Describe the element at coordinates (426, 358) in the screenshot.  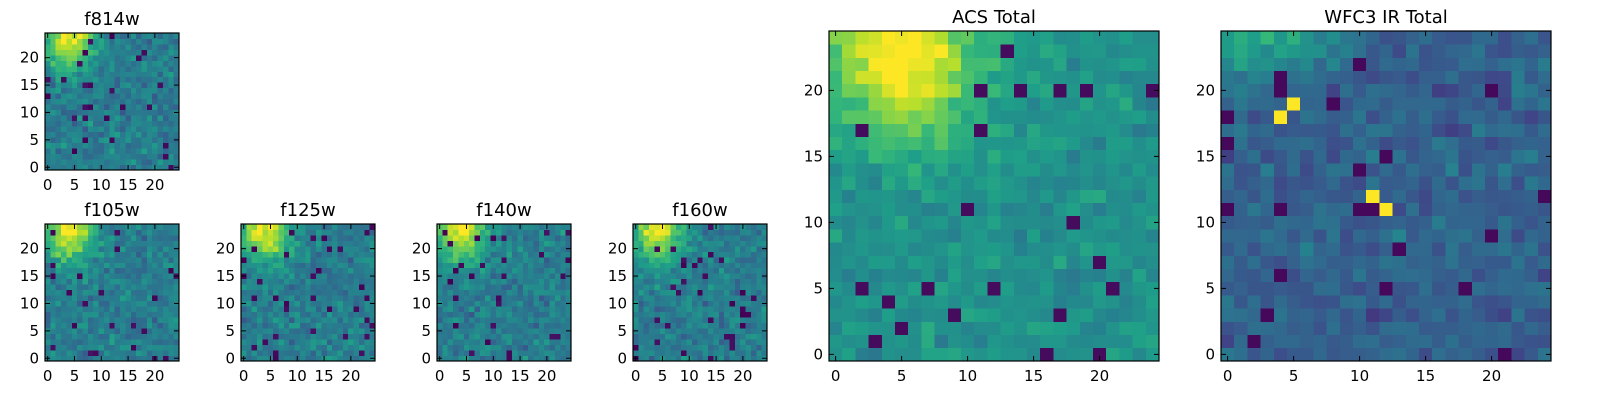
I see `y-tick-label: 0` at that location.